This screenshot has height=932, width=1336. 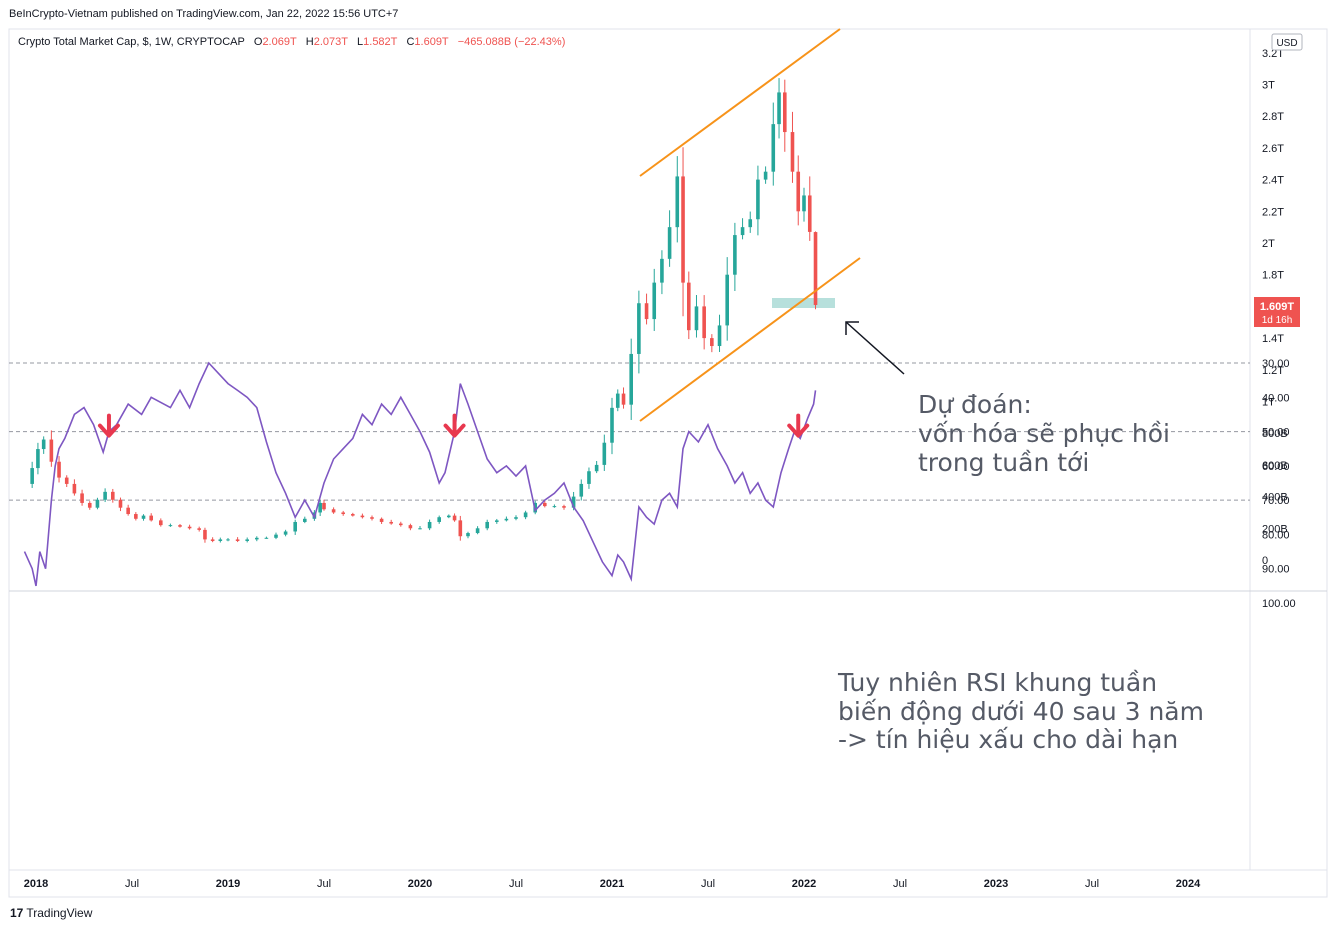 I want to click on time-axis-label: 2024, so click(x=1188, y=884).